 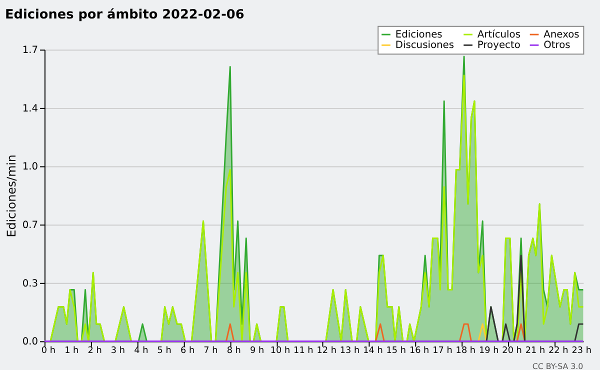 I want to click on x-tick-label: 6 h, so click(x=187, y=351).